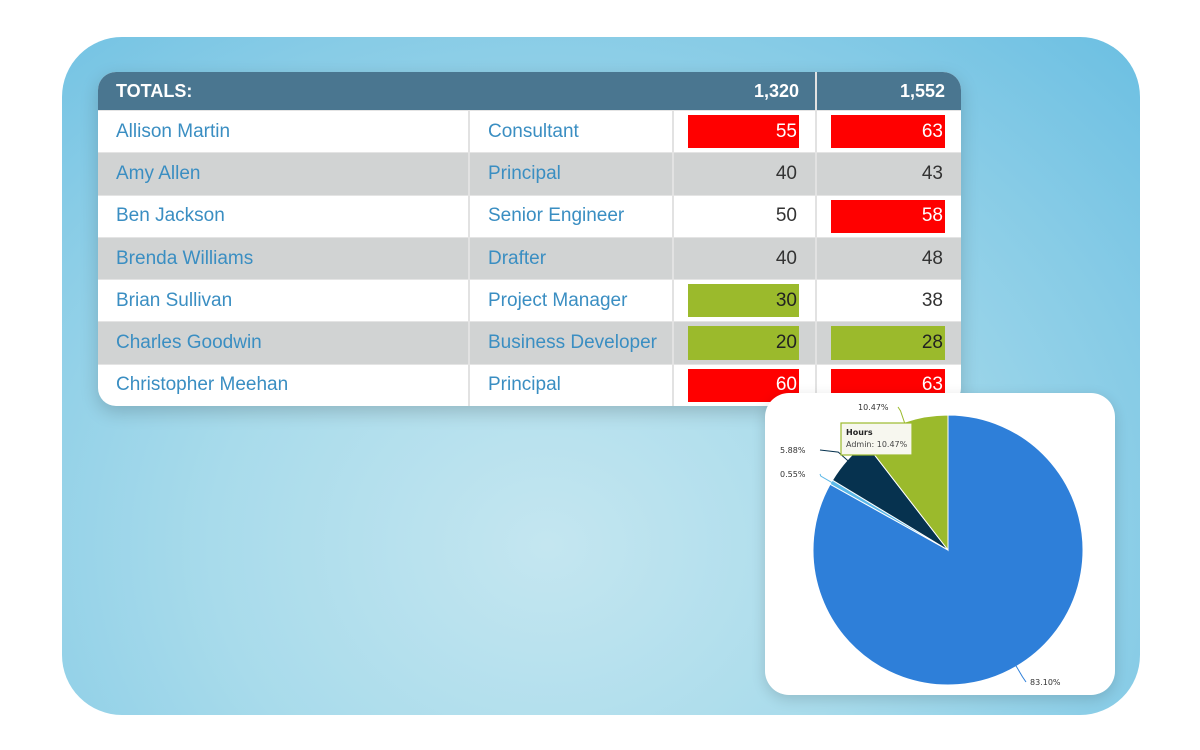  What do you see at coordinates (1045, 682) in the screenshot?
I see `slice-label: 83.10%` at bounding box center [1045, 682].